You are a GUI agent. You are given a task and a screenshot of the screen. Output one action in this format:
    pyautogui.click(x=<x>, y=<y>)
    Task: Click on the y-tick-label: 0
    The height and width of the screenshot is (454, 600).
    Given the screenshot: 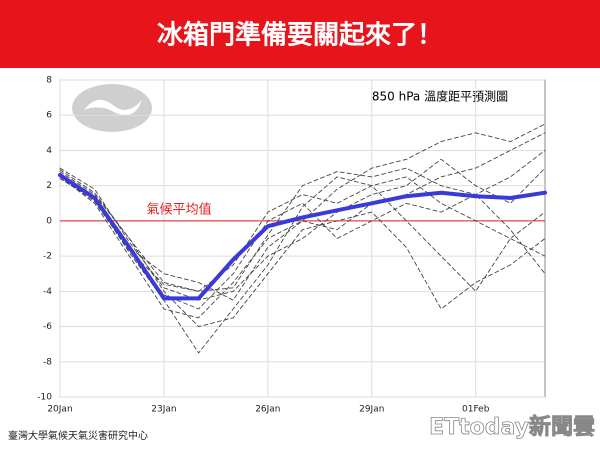 What is the action you would take?
    pyautogui.click(x=49, y=221)
    